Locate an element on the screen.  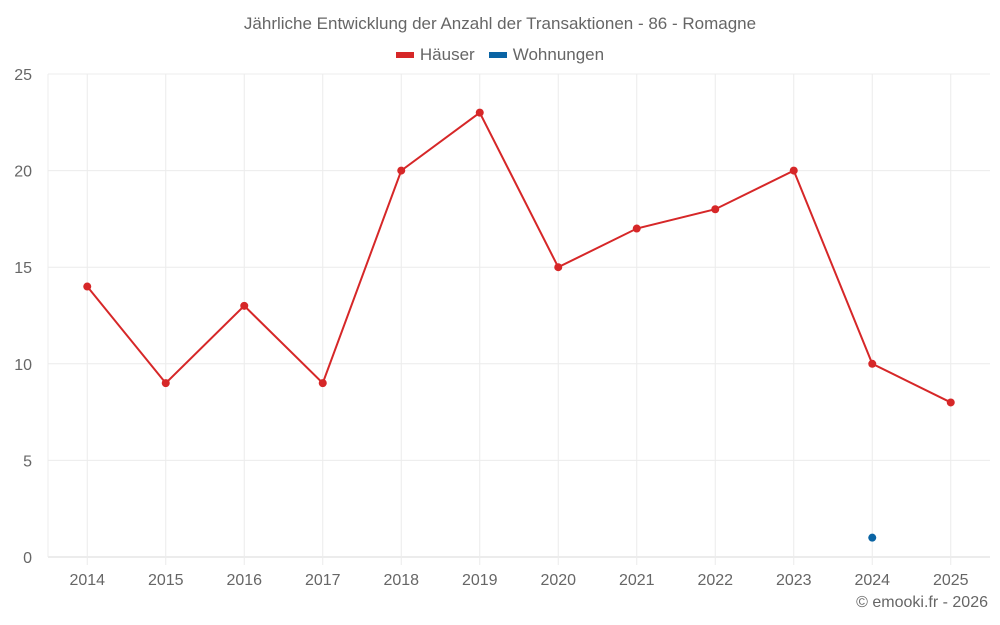
legend-swatch-haeuser is located at coordinates (404, 55).